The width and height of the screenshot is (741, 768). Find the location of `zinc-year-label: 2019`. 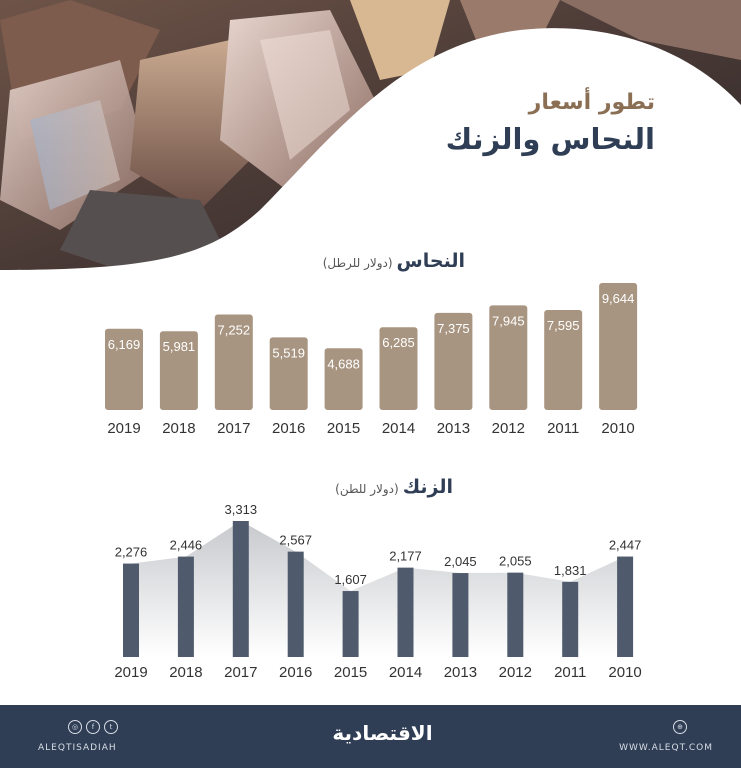

zinc-year-label: 2019 is located at coordinates (130, 672).